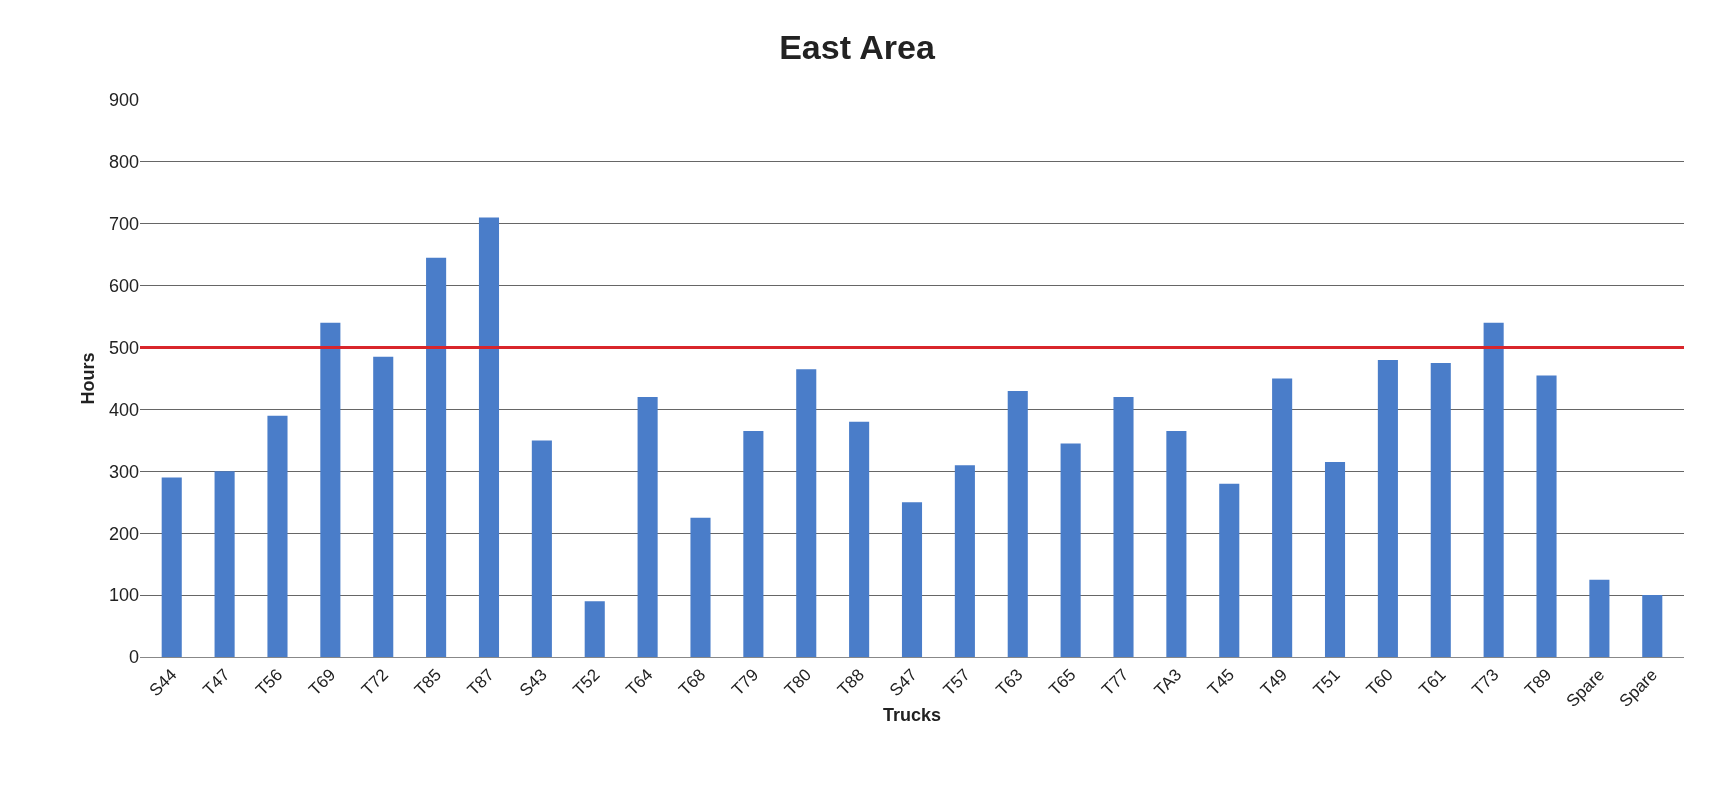 The height and width of the screenshot is (787, 1714). Describe the element at coordinates (88, 378) in the screenshot. I see `y-axis-title: Hours` at that location.